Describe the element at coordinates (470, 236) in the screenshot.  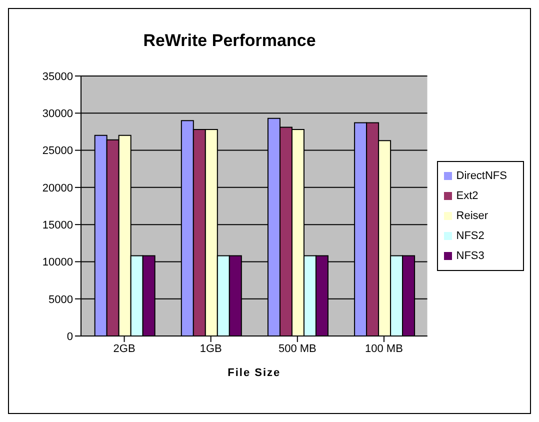
I see `legend-label: NFS2` at that location.